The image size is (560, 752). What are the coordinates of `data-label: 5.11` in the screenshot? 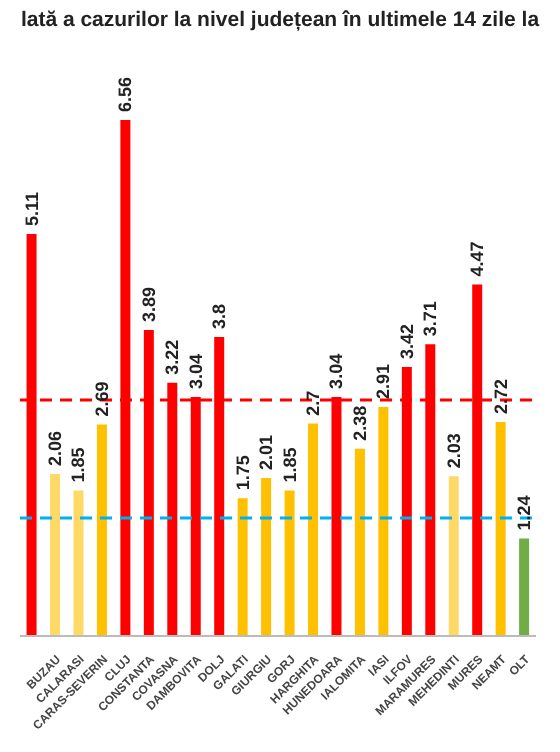 It's located at (31, 209).